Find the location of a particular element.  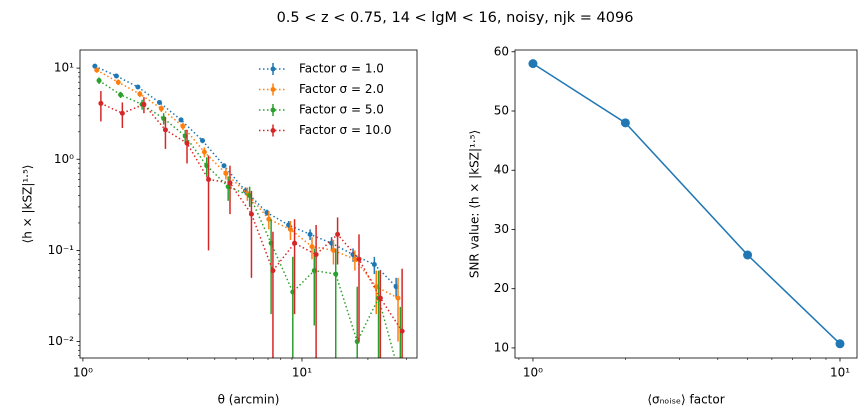

y-tick-label: 40 is located at coordinates (501, 170).